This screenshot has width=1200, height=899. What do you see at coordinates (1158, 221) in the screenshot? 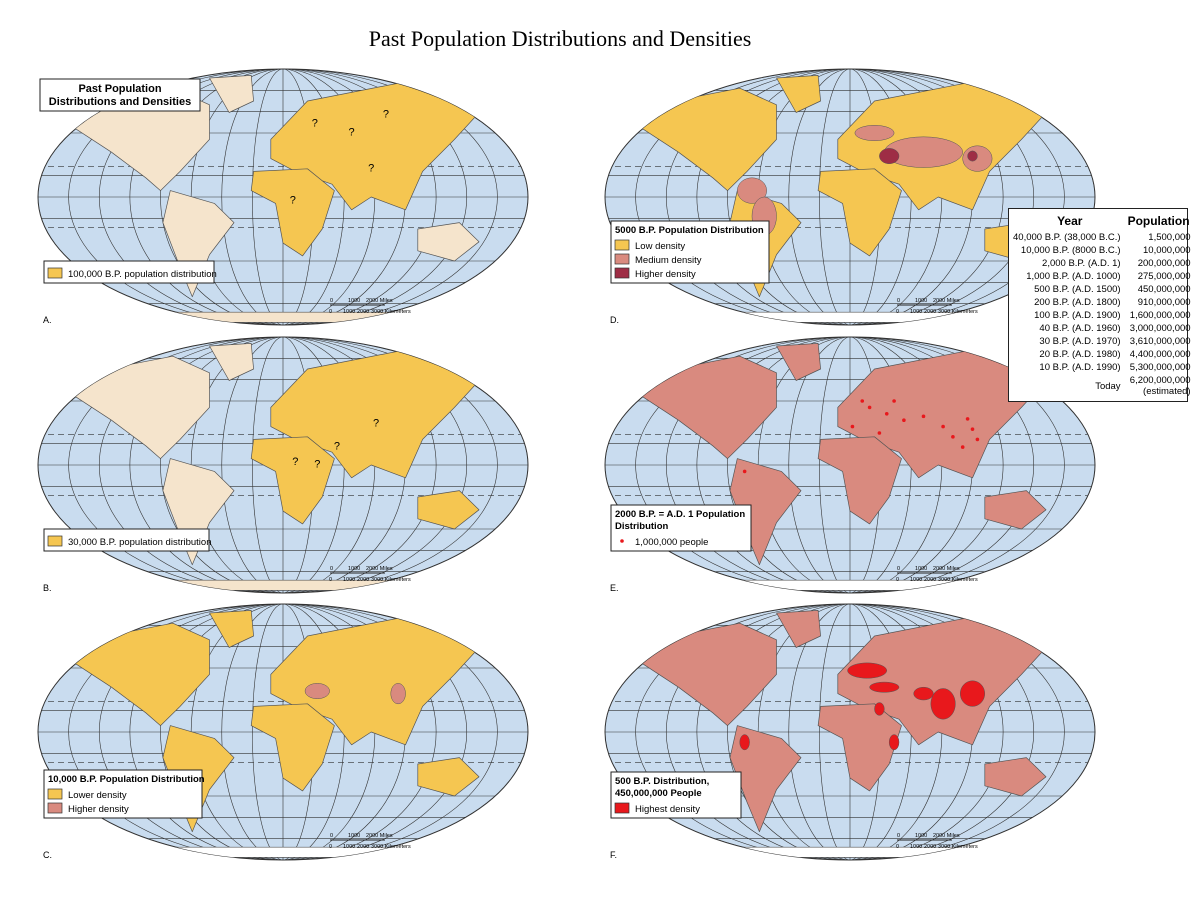
I see `table-header-cell: Population` at bounding box center [1158, 221].